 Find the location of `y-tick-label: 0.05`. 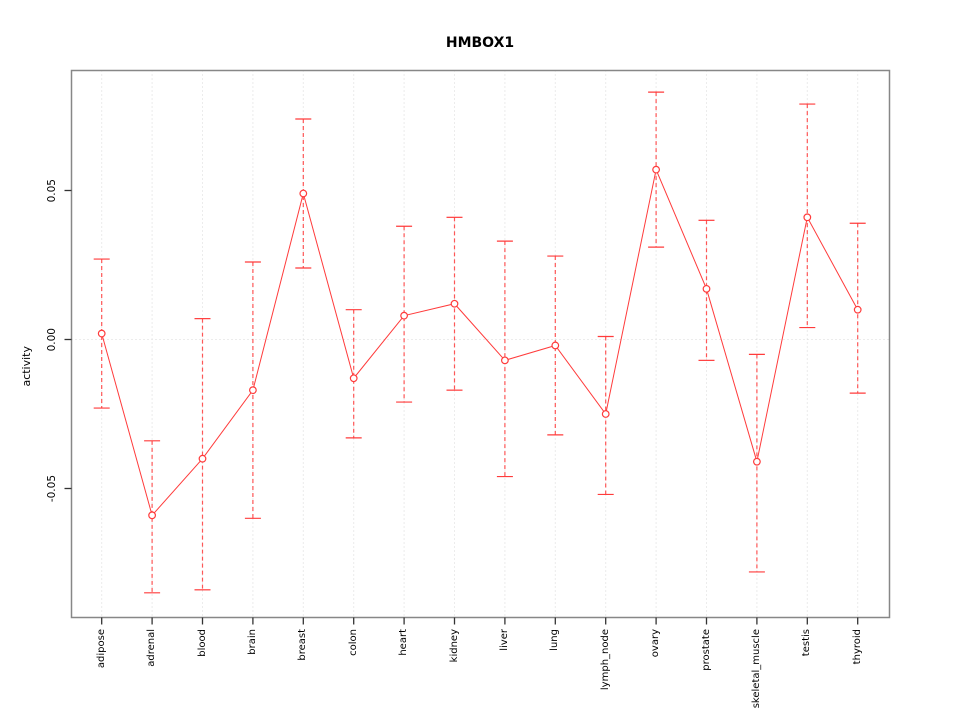

y-tick-label: 0.05 is located at coordinates (51, 191).